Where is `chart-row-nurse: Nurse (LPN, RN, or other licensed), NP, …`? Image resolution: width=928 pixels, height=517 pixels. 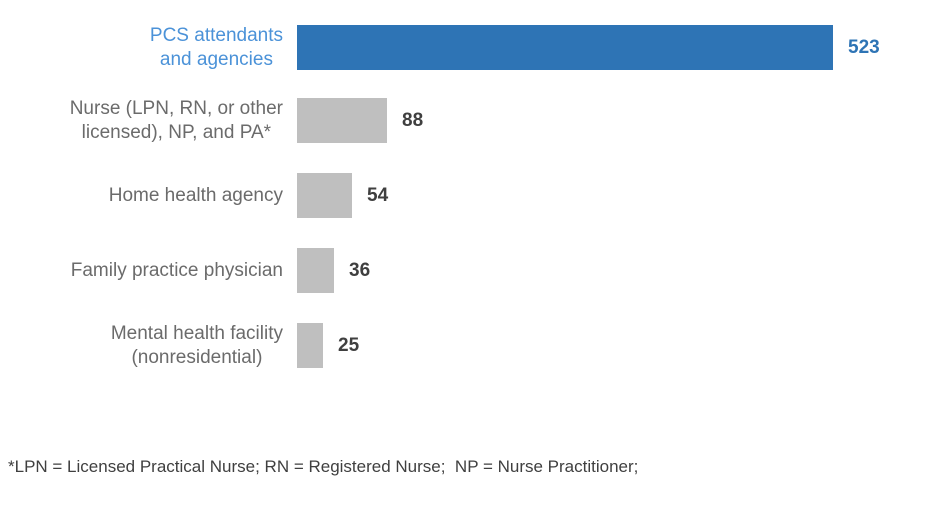
chart-row-nurse: Nurse (LPN, RN, or other licensed), NP, … is located at coordinates (211, 120).